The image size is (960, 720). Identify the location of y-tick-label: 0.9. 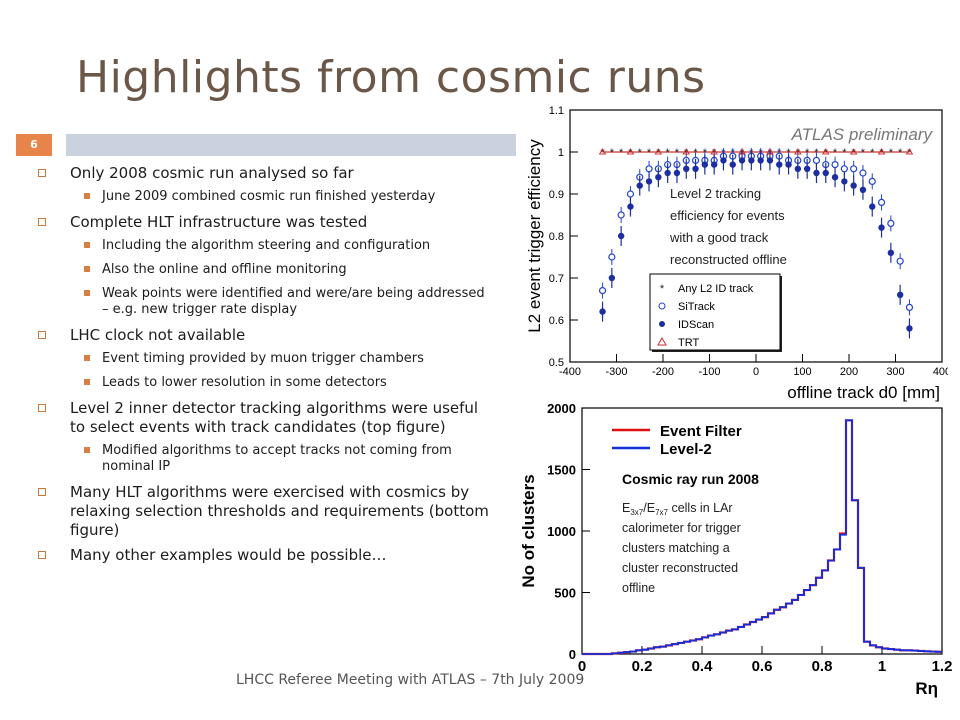
(556, 195).